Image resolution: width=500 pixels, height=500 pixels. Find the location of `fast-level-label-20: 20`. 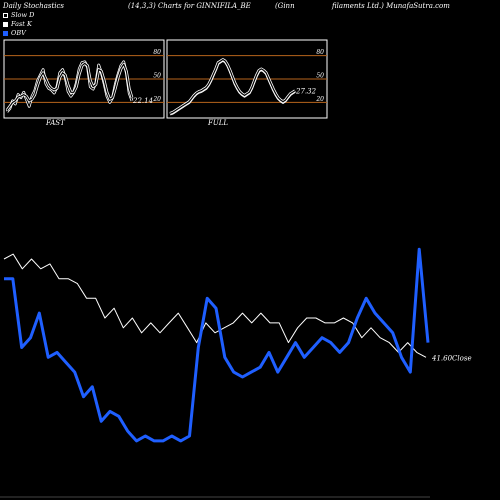

fast-level-label-20: 20 is located at coordinates (156, 99).